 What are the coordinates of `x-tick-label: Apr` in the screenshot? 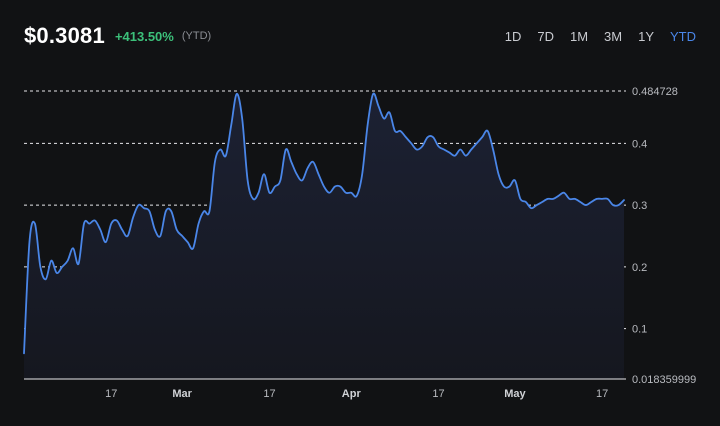 It's located at (352, 394).